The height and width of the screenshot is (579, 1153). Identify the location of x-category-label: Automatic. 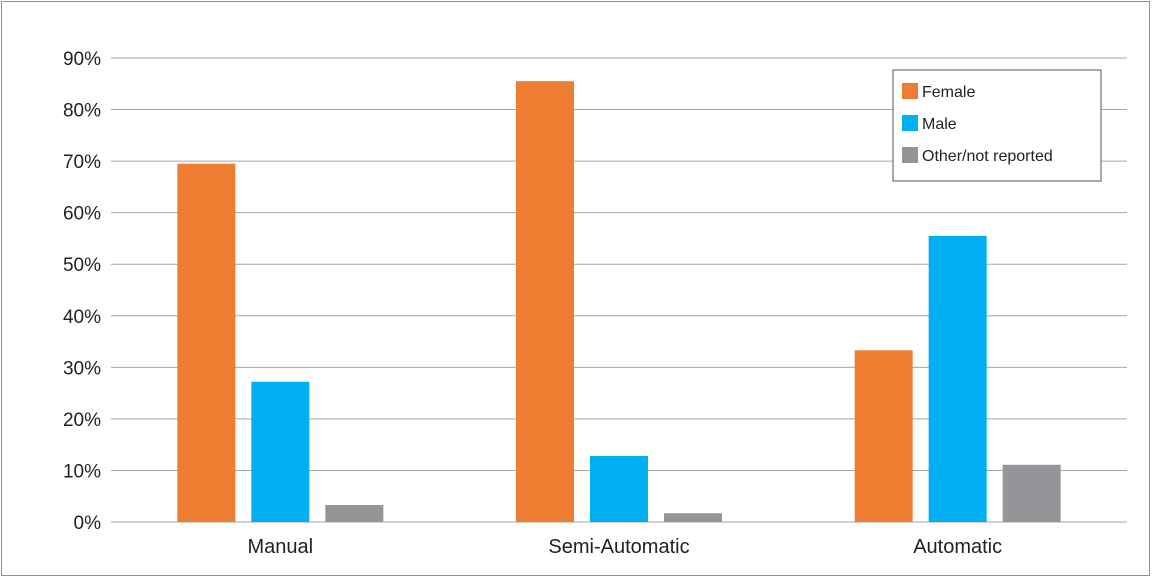
(957, 547).